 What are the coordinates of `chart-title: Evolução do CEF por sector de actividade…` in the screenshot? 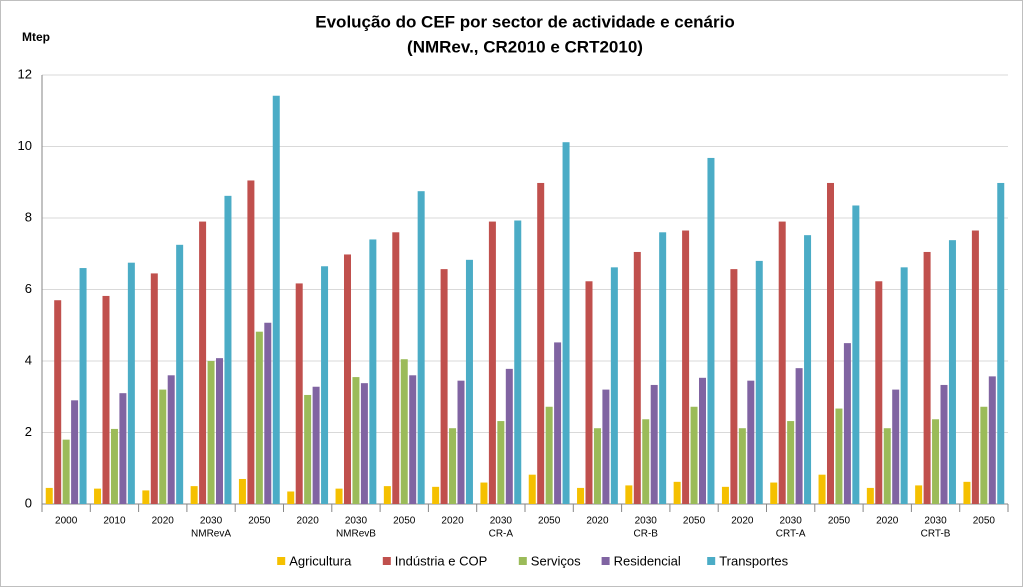 It's located at (524, 21).